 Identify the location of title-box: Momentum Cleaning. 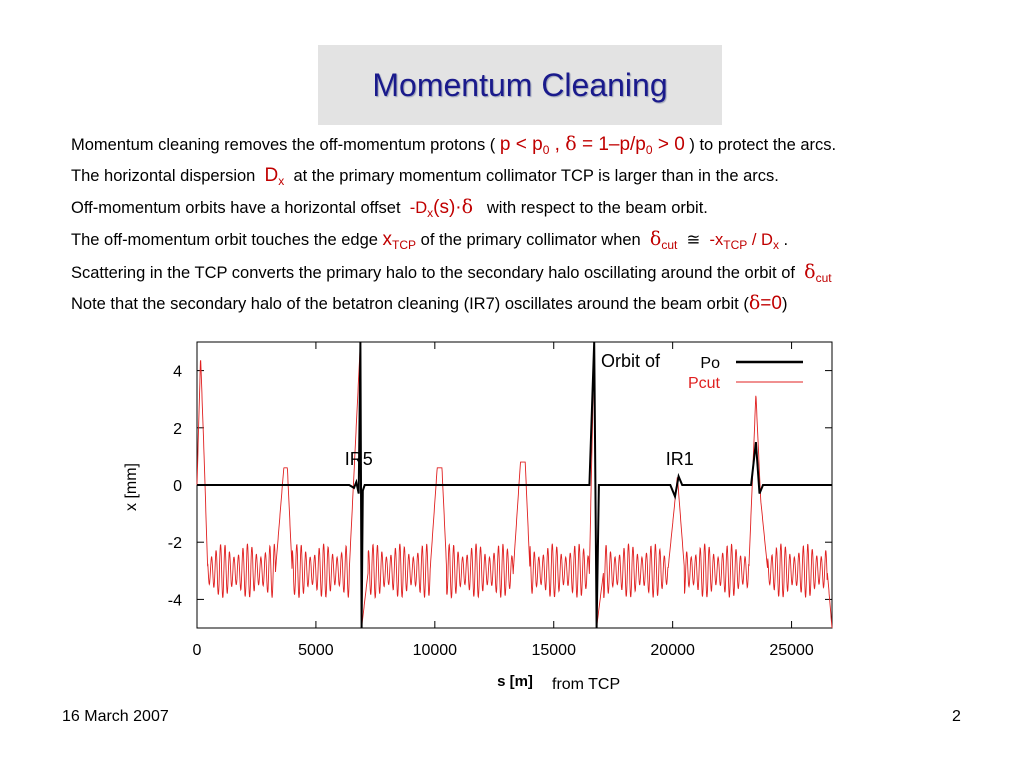
(520, 85).